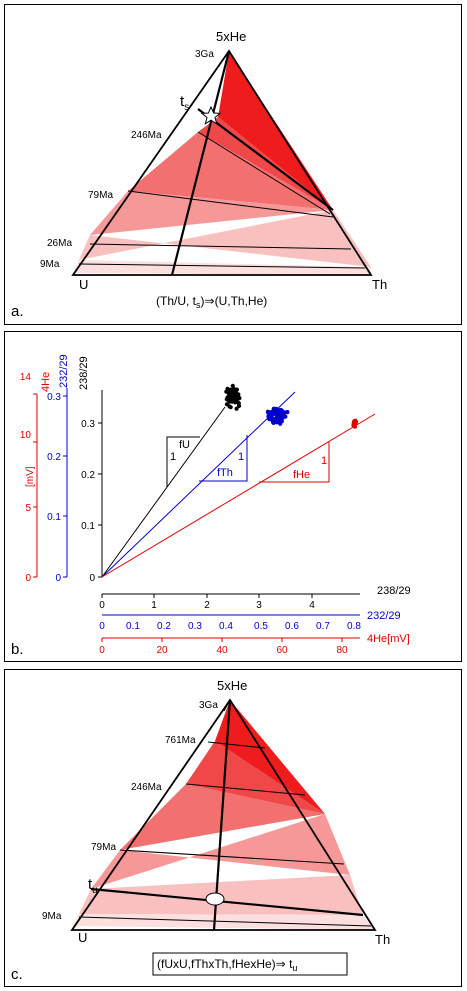 This screenshot has height=991, width=467. I want to click on triangle-outline, so click(222, 162).